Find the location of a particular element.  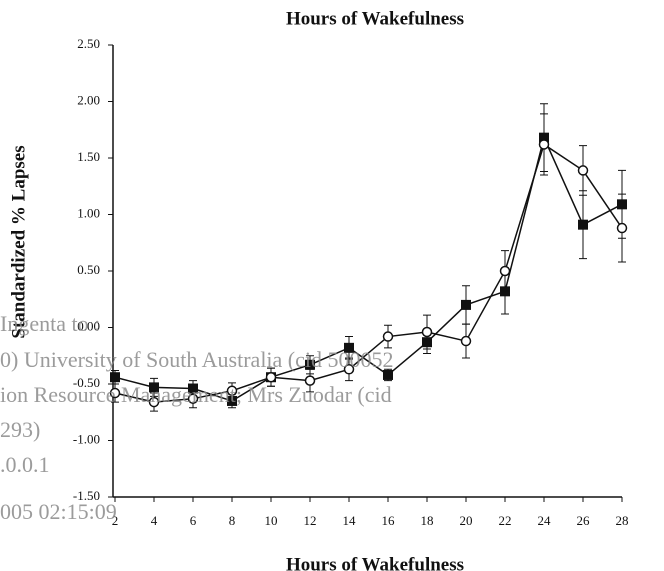

y-tick-label: 2.50 is located at coordinates (88, 43).